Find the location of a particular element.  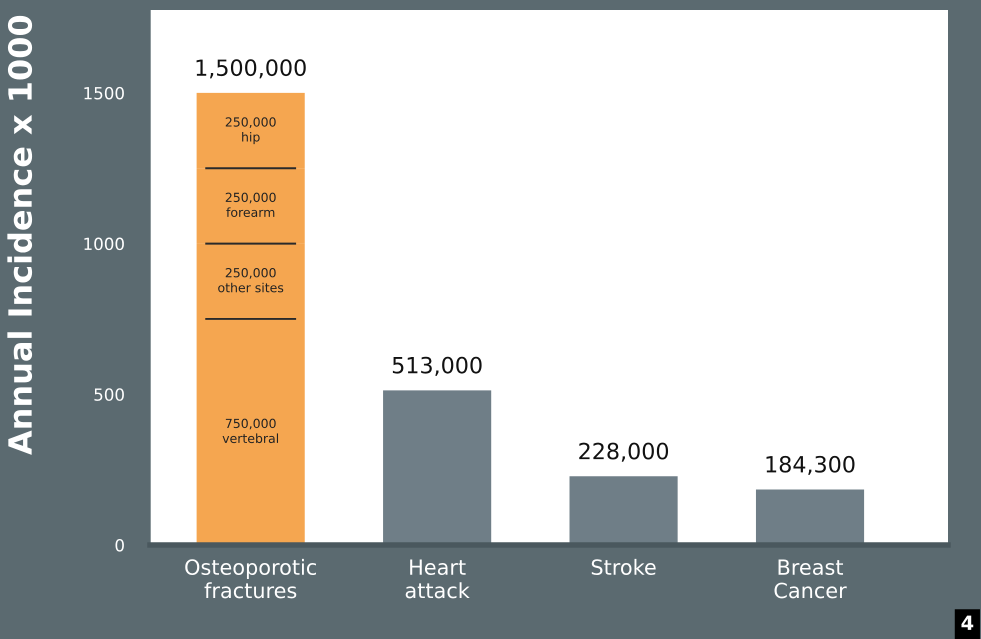

total-label: 1,500,000 is located at coordinates (251, 68).